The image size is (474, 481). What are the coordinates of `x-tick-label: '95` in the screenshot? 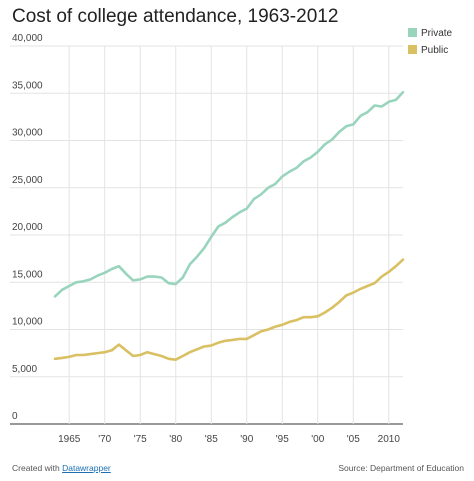 It's located at (282, 439).